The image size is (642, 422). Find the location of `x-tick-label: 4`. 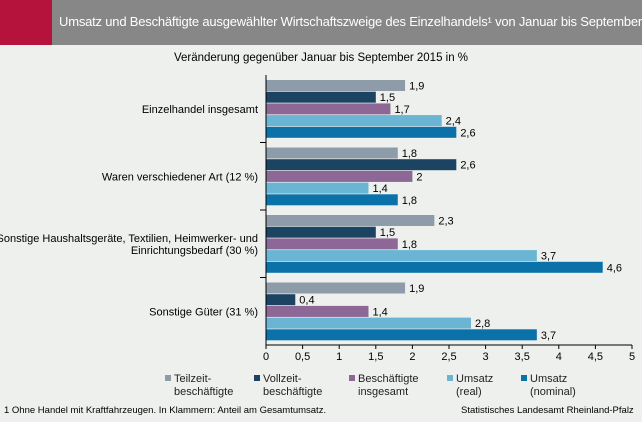

x-tick-label: 4 is located at coordinates (559, 357).